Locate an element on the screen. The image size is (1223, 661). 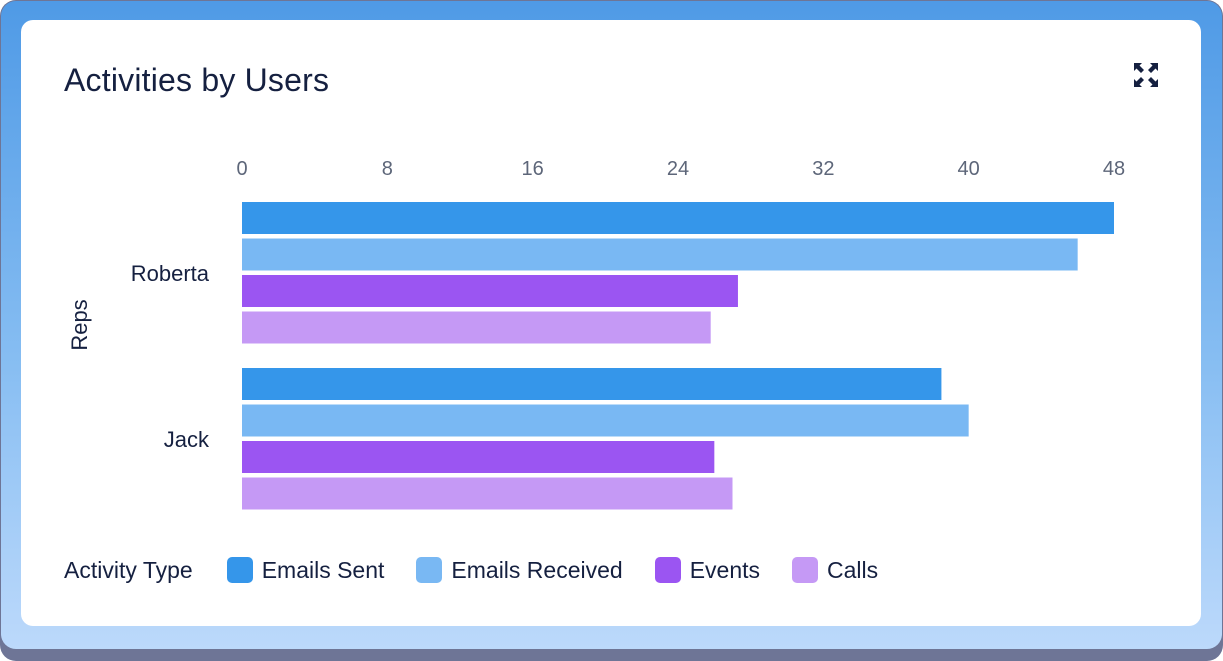
bar-events-jack is located at coordinates (478, 457).